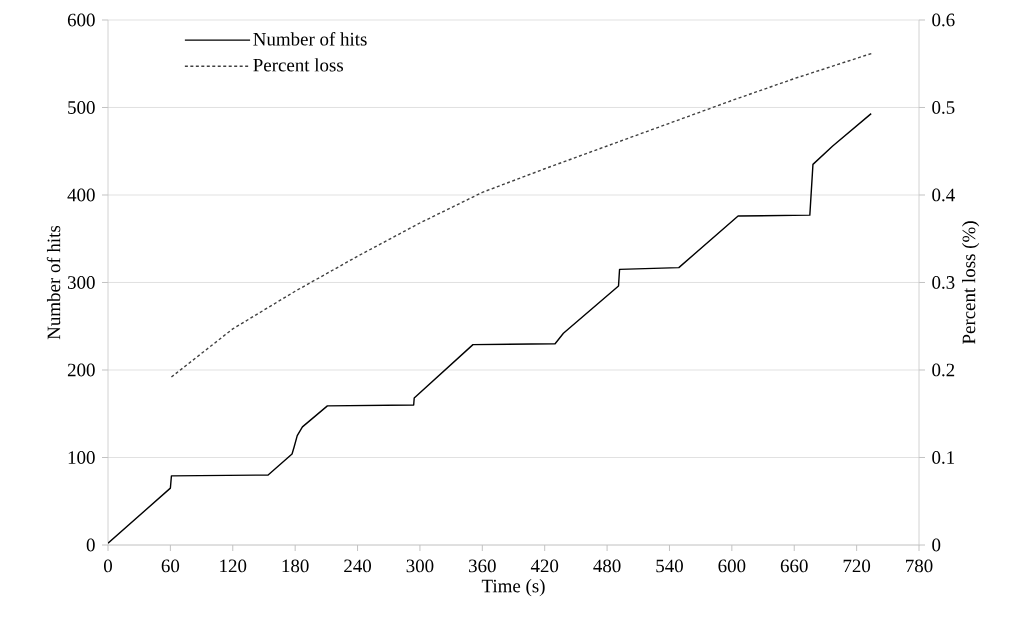 This screenshot has height=623, width=1018. What do you see at coordinates (607, 566) in the screenshot?
I see `x-tick-label: 480` at bounding box center [607, 566].